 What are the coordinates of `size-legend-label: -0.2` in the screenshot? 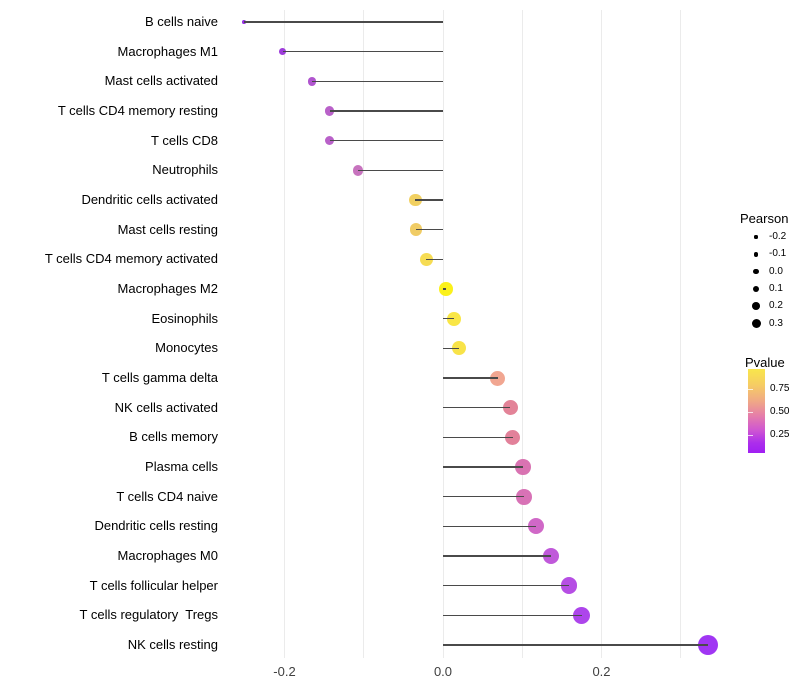 It's located at (778, 236).